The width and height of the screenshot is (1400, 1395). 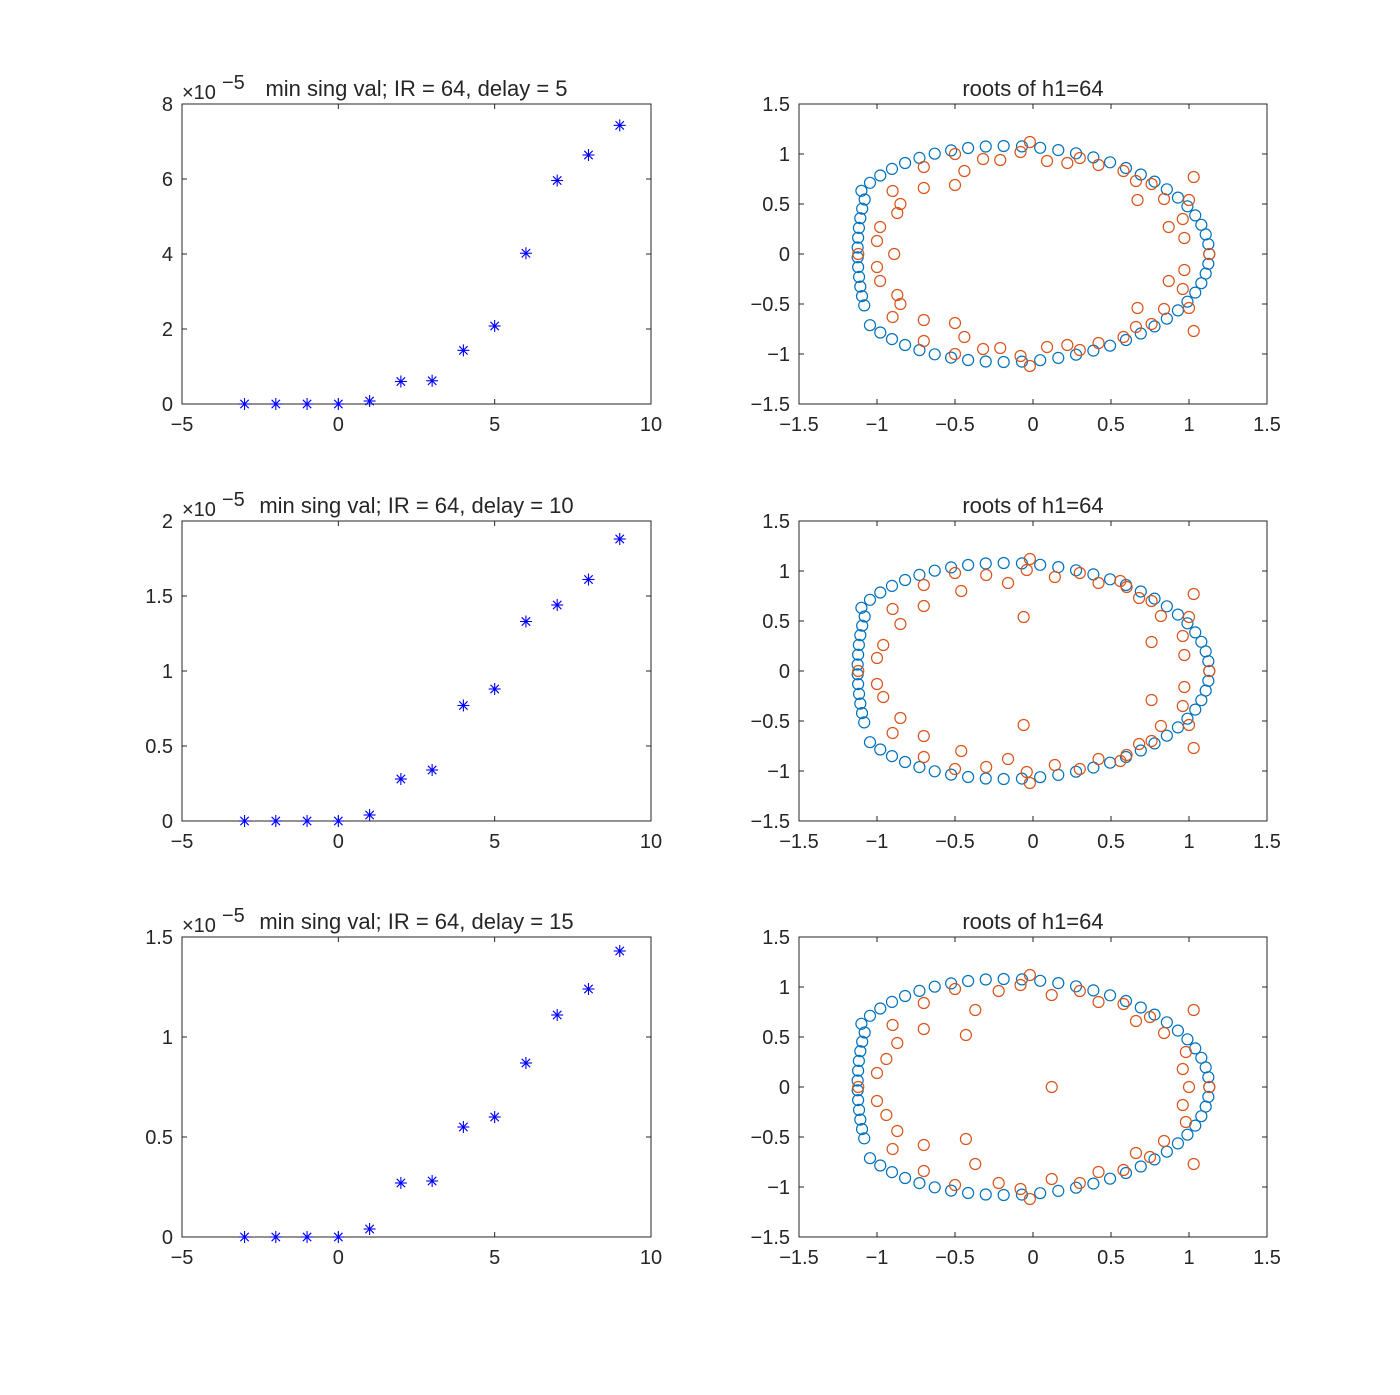 What do you see at coordinates (416, 254) in the screenshot?
I see `axes-box` at bounding box center [416, 254].